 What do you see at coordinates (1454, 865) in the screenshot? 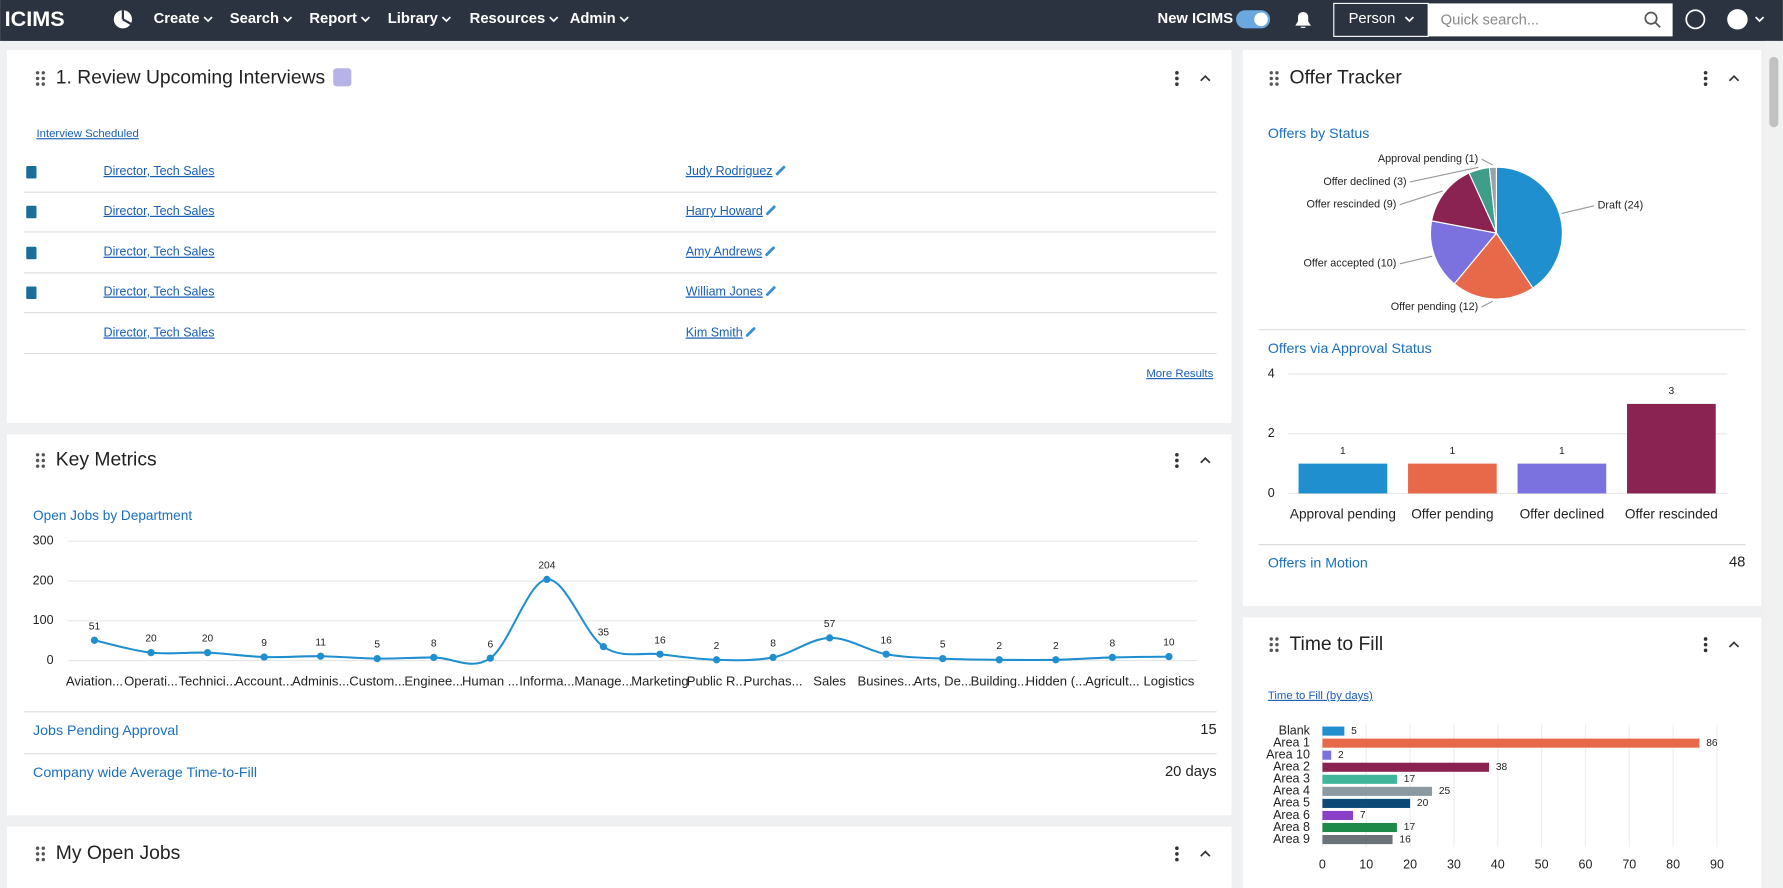
I see `x-tick-label: 30` at bounding box center [1454, 865].